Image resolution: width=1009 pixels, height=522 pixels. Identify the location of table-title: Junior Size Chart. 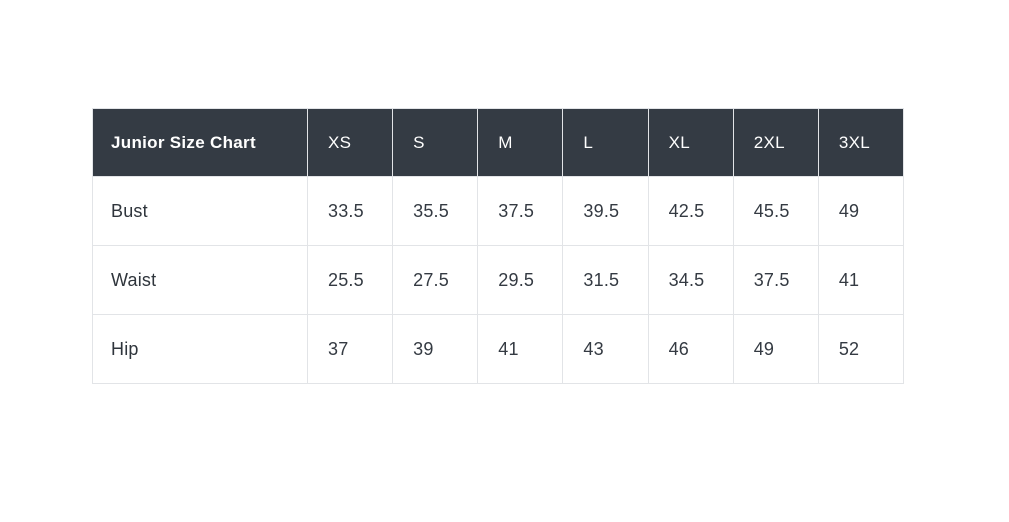
(200, 142).